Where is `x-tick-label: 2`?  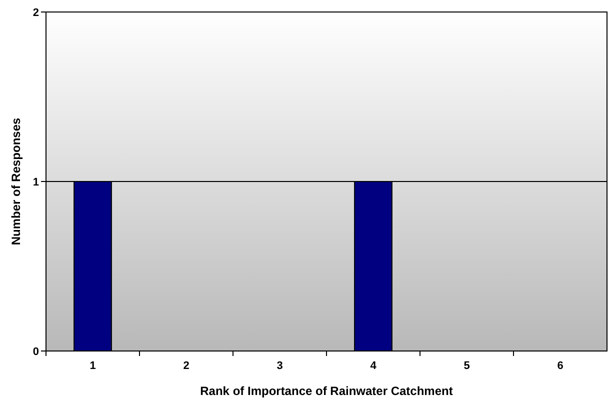
x-tick-label: 2 is located at coordinates (186, 366).